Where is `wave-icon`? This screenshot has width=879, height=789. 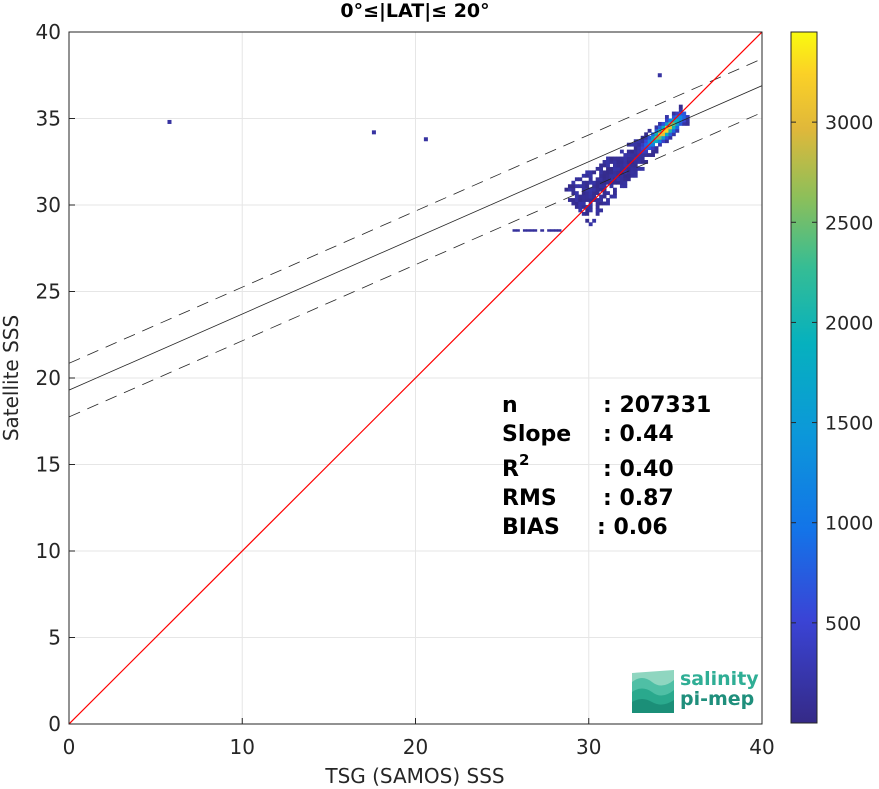 wave-icon is located at coordinates (653, 691).